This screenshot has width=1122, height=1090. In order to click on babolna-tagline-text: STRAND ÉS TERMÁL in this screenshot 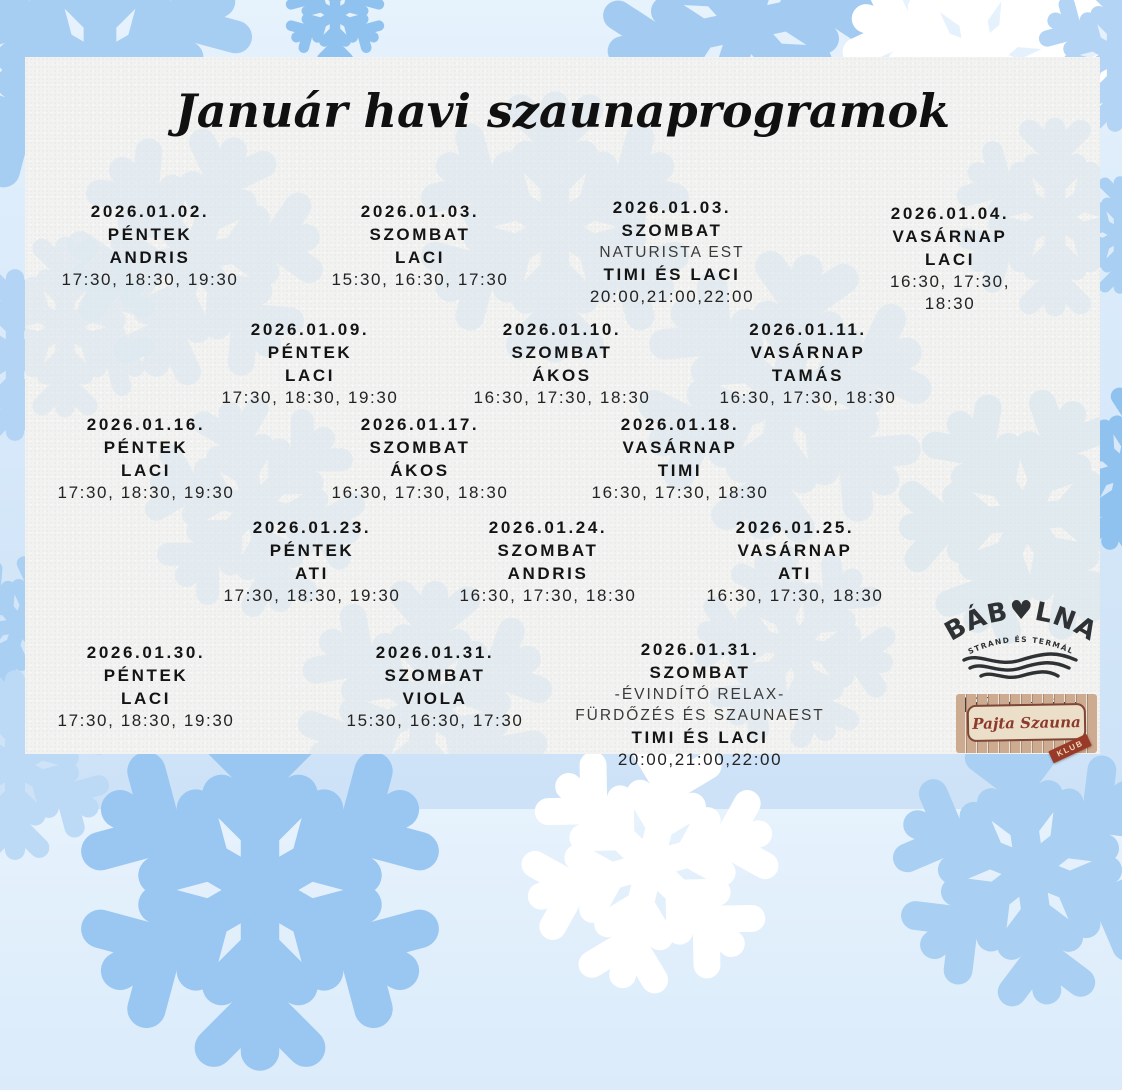, I will do `click(1020, 645)`.